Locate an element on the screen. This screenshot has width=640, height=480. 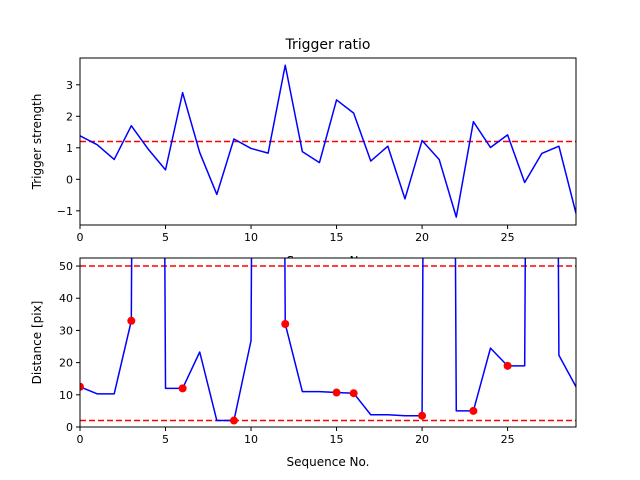
bottom-y-tick-label: 20 is located at coordinates (66, 363).